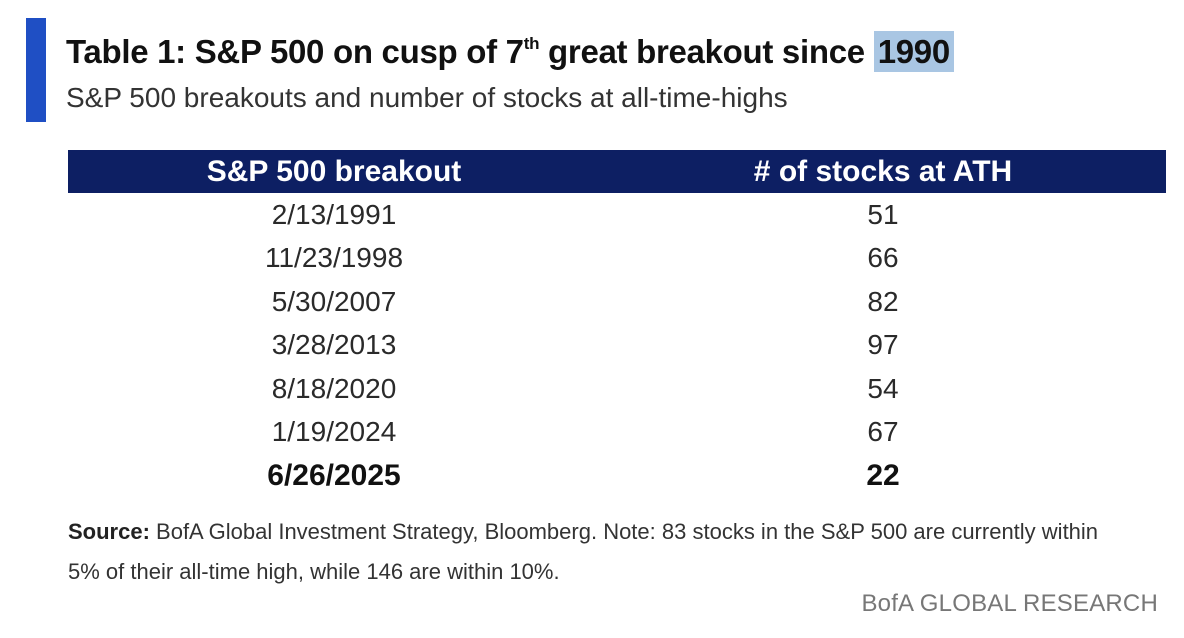  Describe the element at coordinates (334, 171) in the screenshot. I see `header-breakout: S&P 500 breakout` at that location.